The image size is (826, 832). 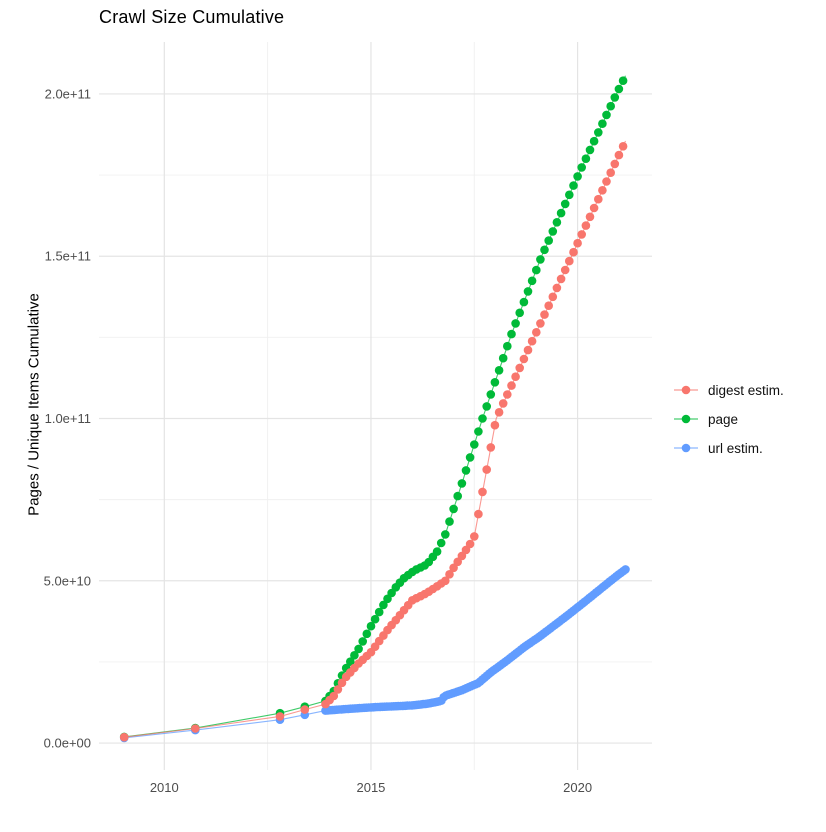 I want to click on chart-title: Crawl Size Cumulative, so click(x=192, y=17).